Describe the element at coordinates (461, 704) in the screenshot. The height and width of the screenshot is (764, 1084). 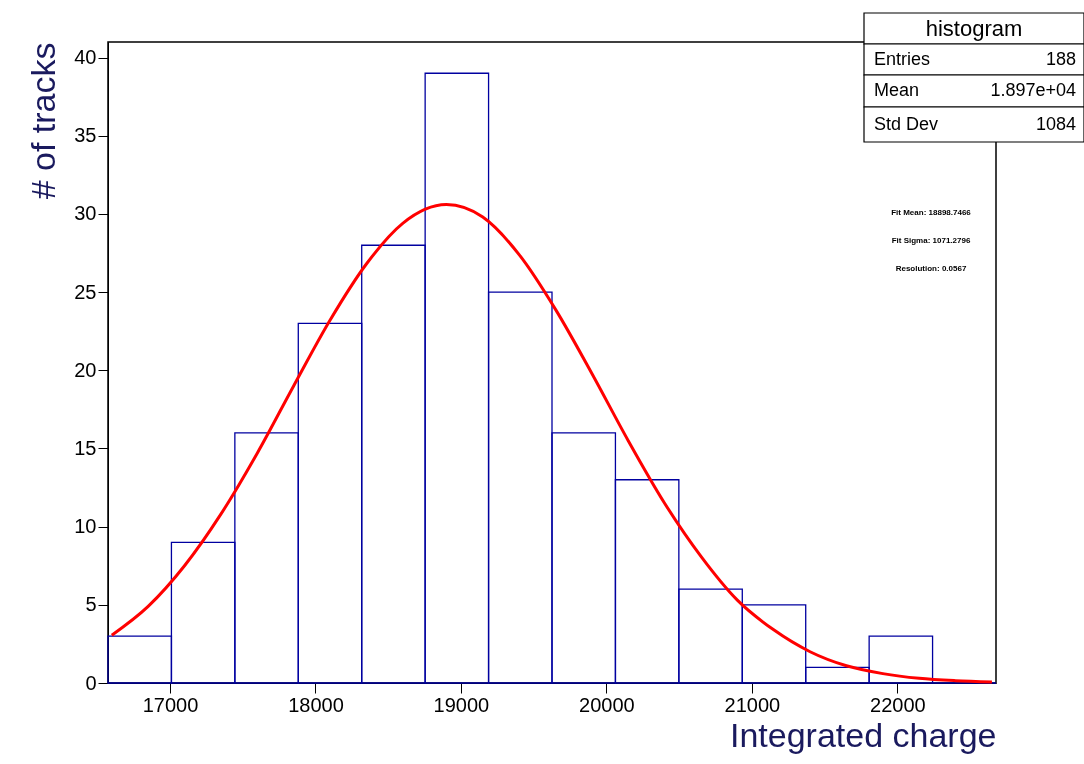
I see `x-tick-label: 19000` at that location.